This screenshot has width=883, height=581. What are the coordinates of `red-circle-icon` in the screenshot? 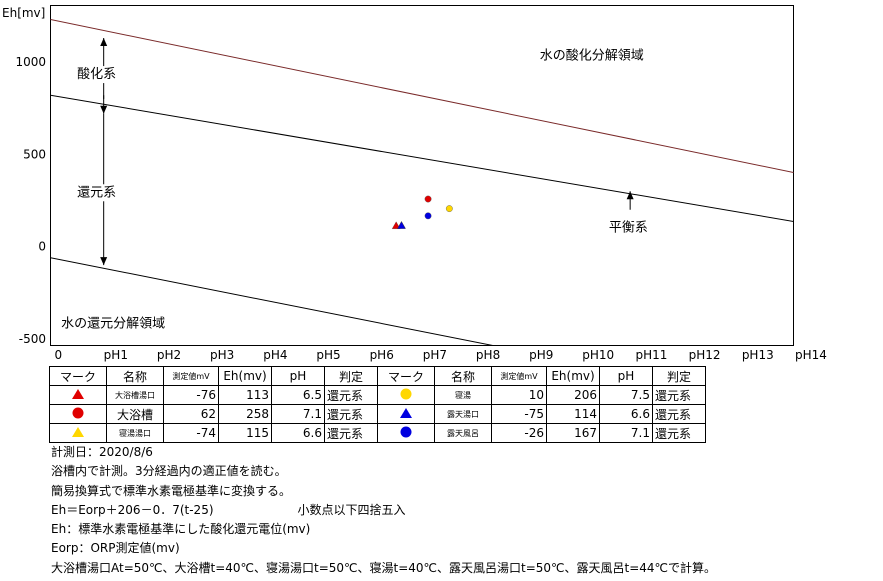 It's located at (78, 412).